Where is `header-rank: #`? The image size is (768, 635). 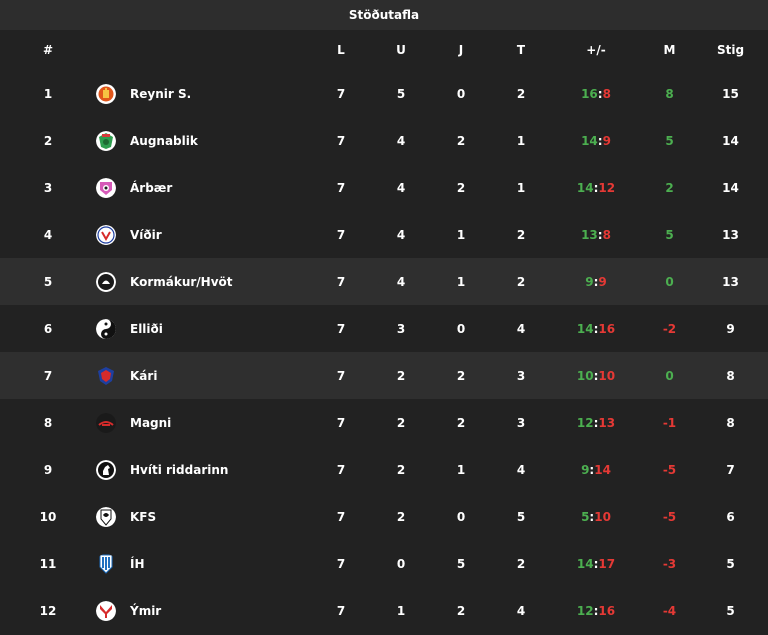 header-rank: # is located at coordinates (48, 50).